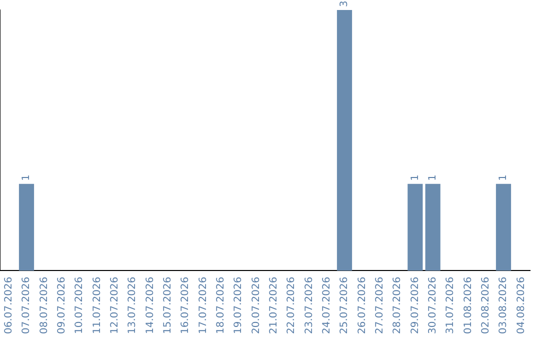 The width and height of the screenshot is (540, 340). Describe the element at coordinates (8, 305) in the screenshot. I see `x-tick-label: 06.07.2026` at that location.